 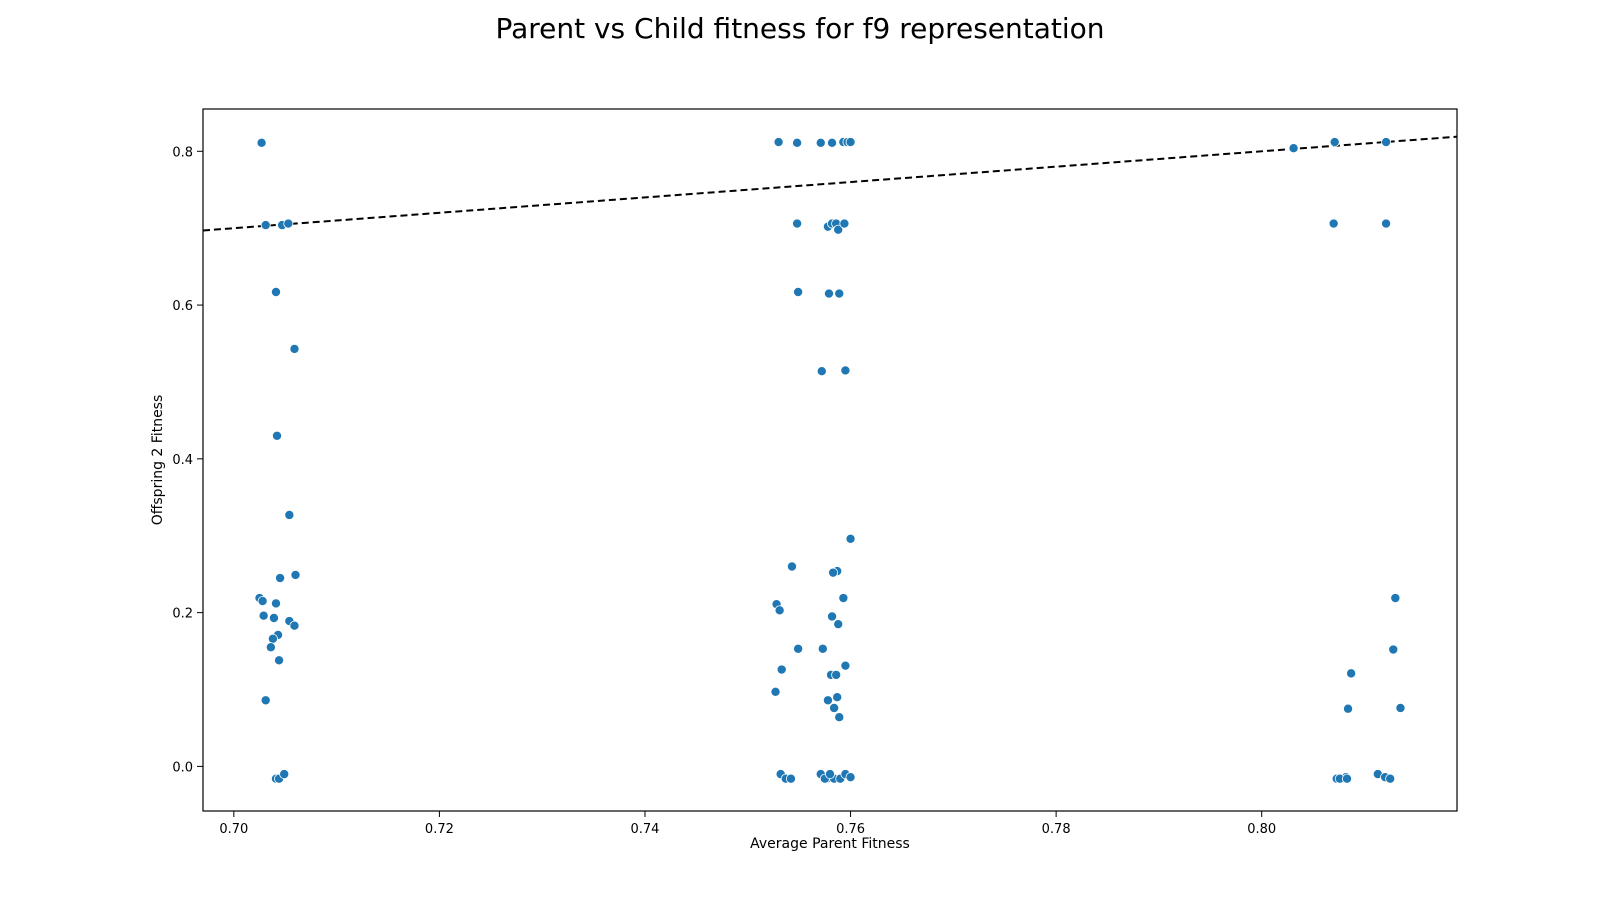 What do you see at coordinates (747, 824) in the screenshot?
I see `x-axis-ticks: 0.70 0.72 0.74 0.76 0.78 0.80` at bounding box center [747, 824].